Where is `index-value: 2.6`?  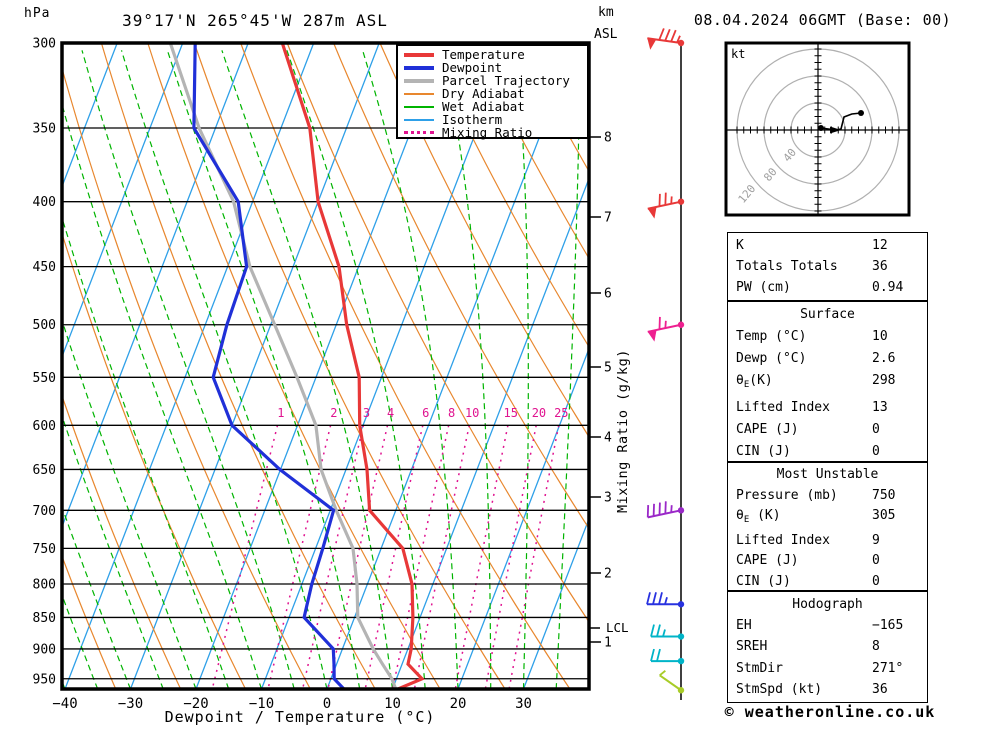
index-value: 2.6 is located at coordinates (884, 359).